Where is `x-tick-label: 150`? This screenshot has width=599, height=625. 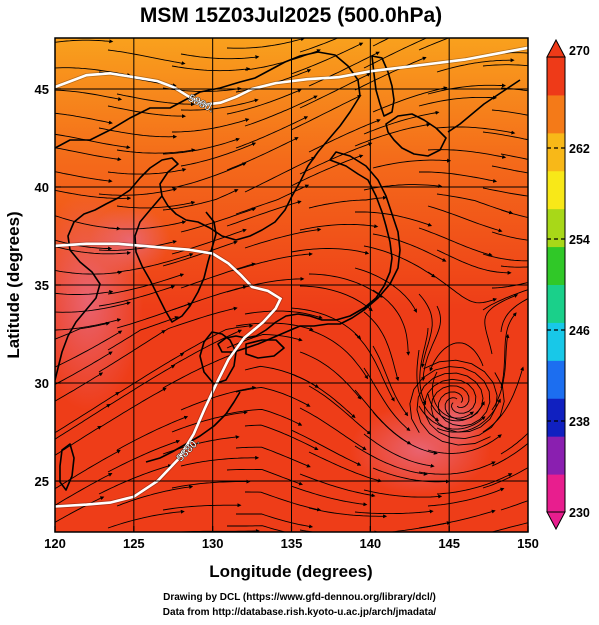 x-tick-label: 150 is located at coordinates (528, 543).